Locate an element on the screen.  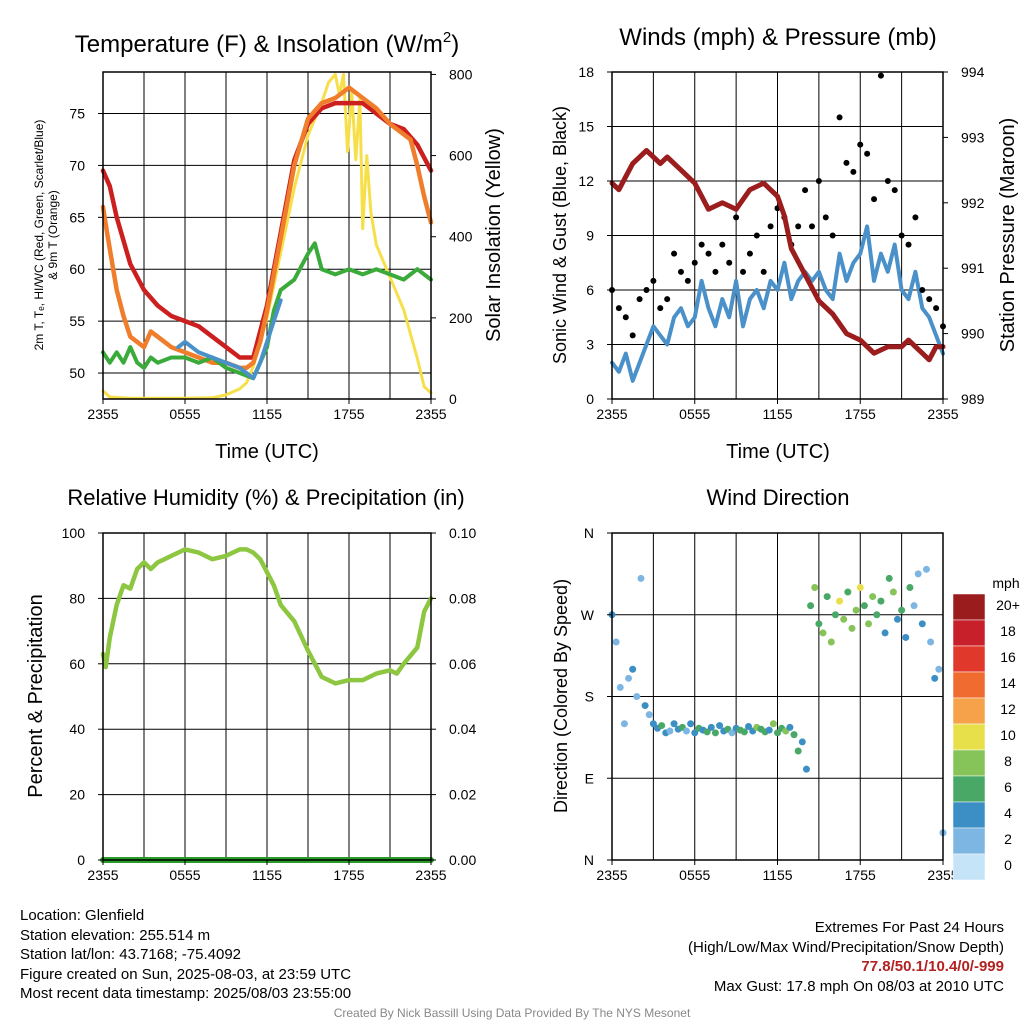
pressure-line is located at coordinates (777, 255).